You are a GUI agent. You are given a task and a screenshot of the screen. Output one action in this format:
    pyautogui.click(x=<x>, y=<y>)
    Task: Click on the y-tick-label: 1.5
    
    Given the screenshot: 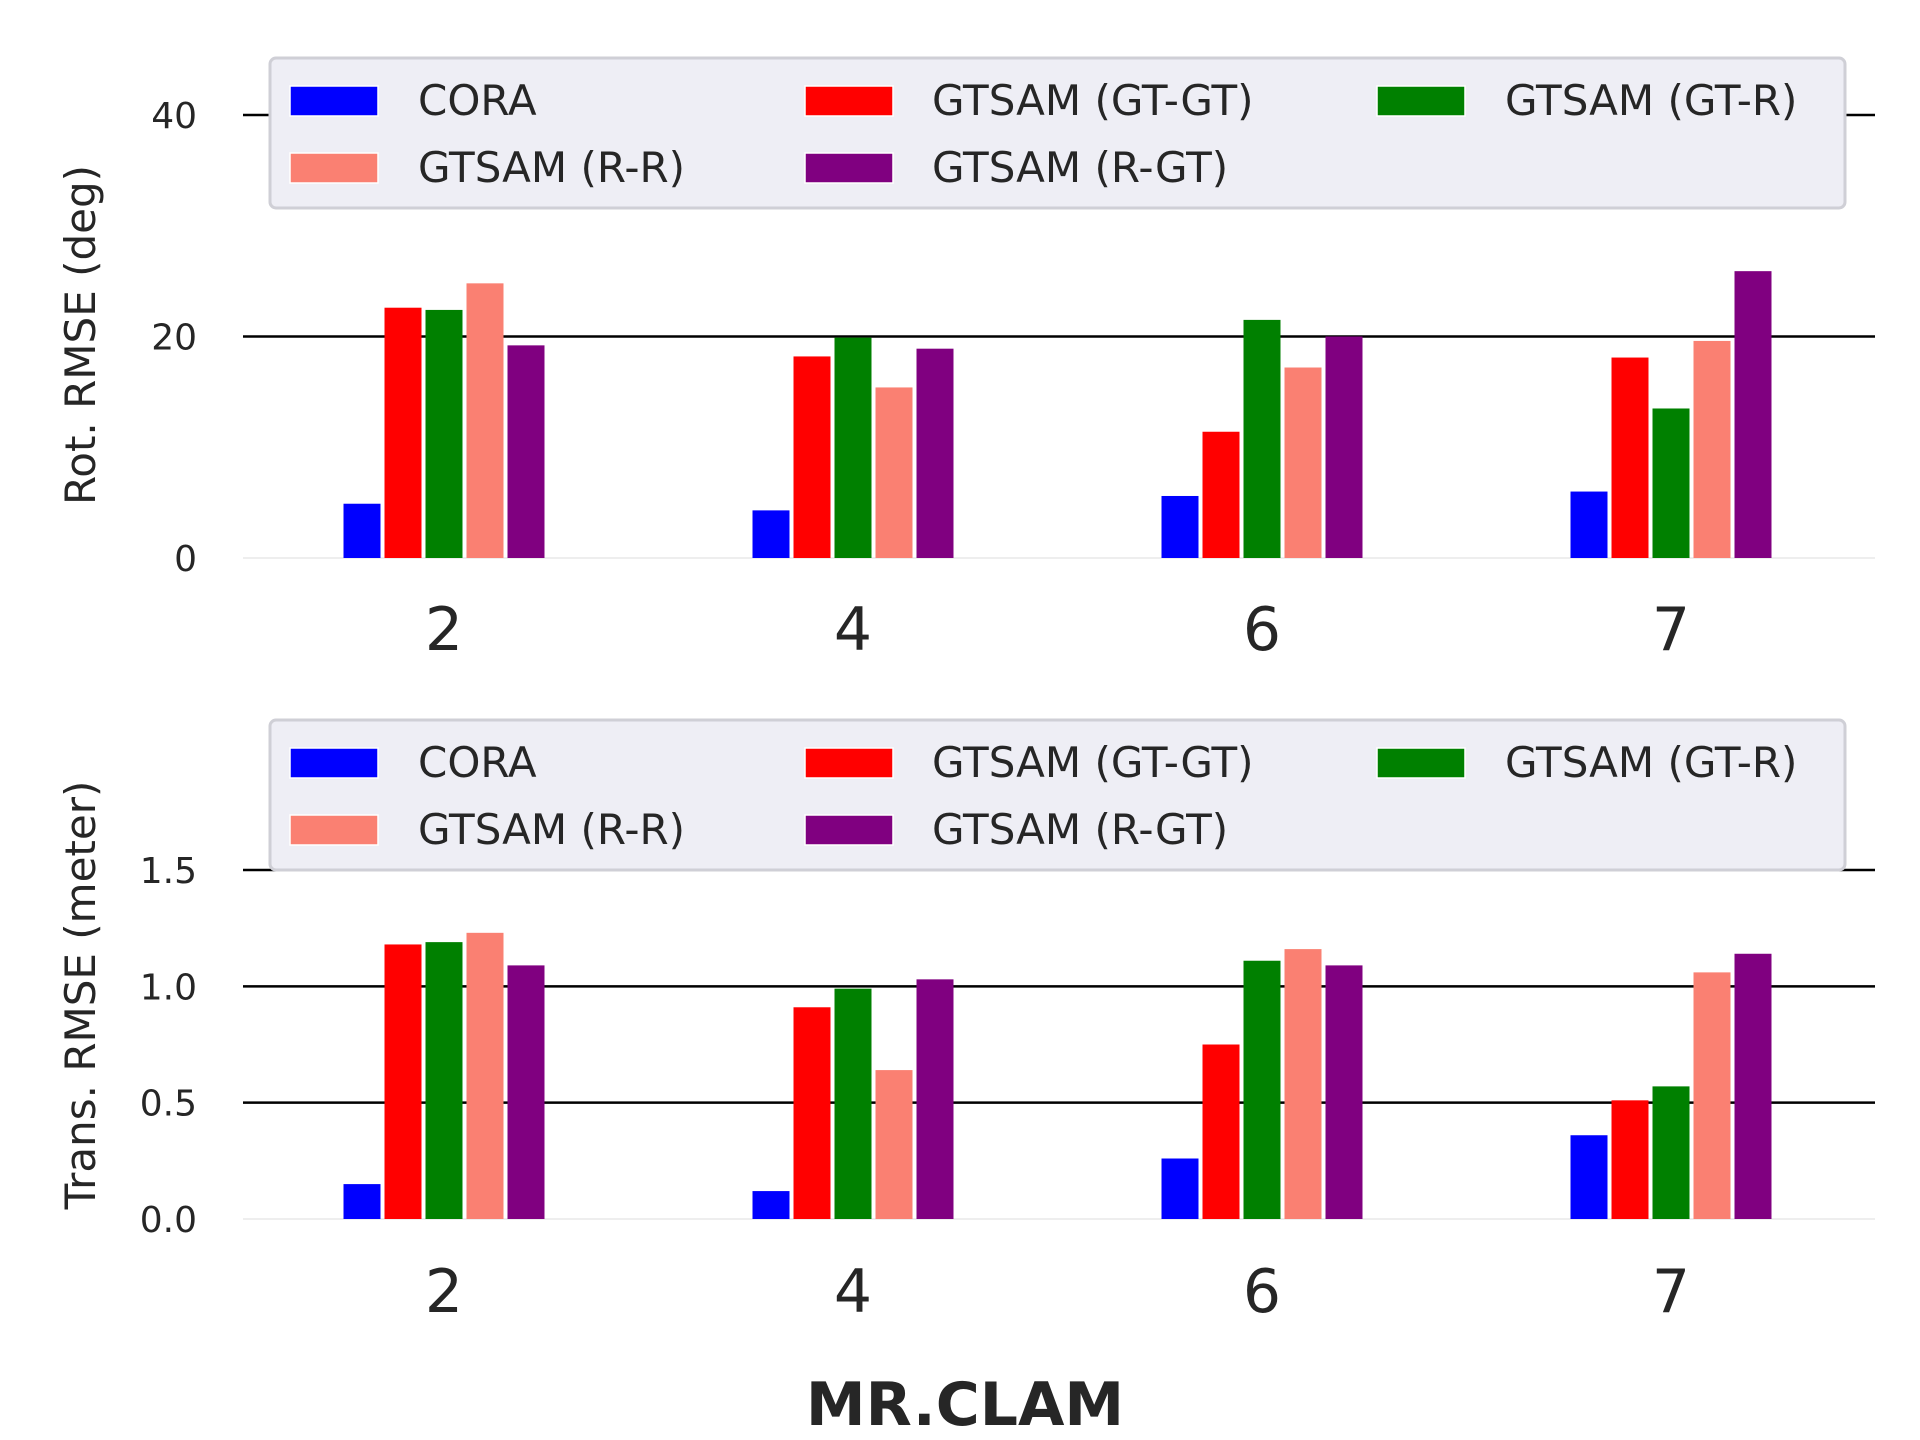 What is the action you would take?
    pyautogui.click(x=168, y=871)
    